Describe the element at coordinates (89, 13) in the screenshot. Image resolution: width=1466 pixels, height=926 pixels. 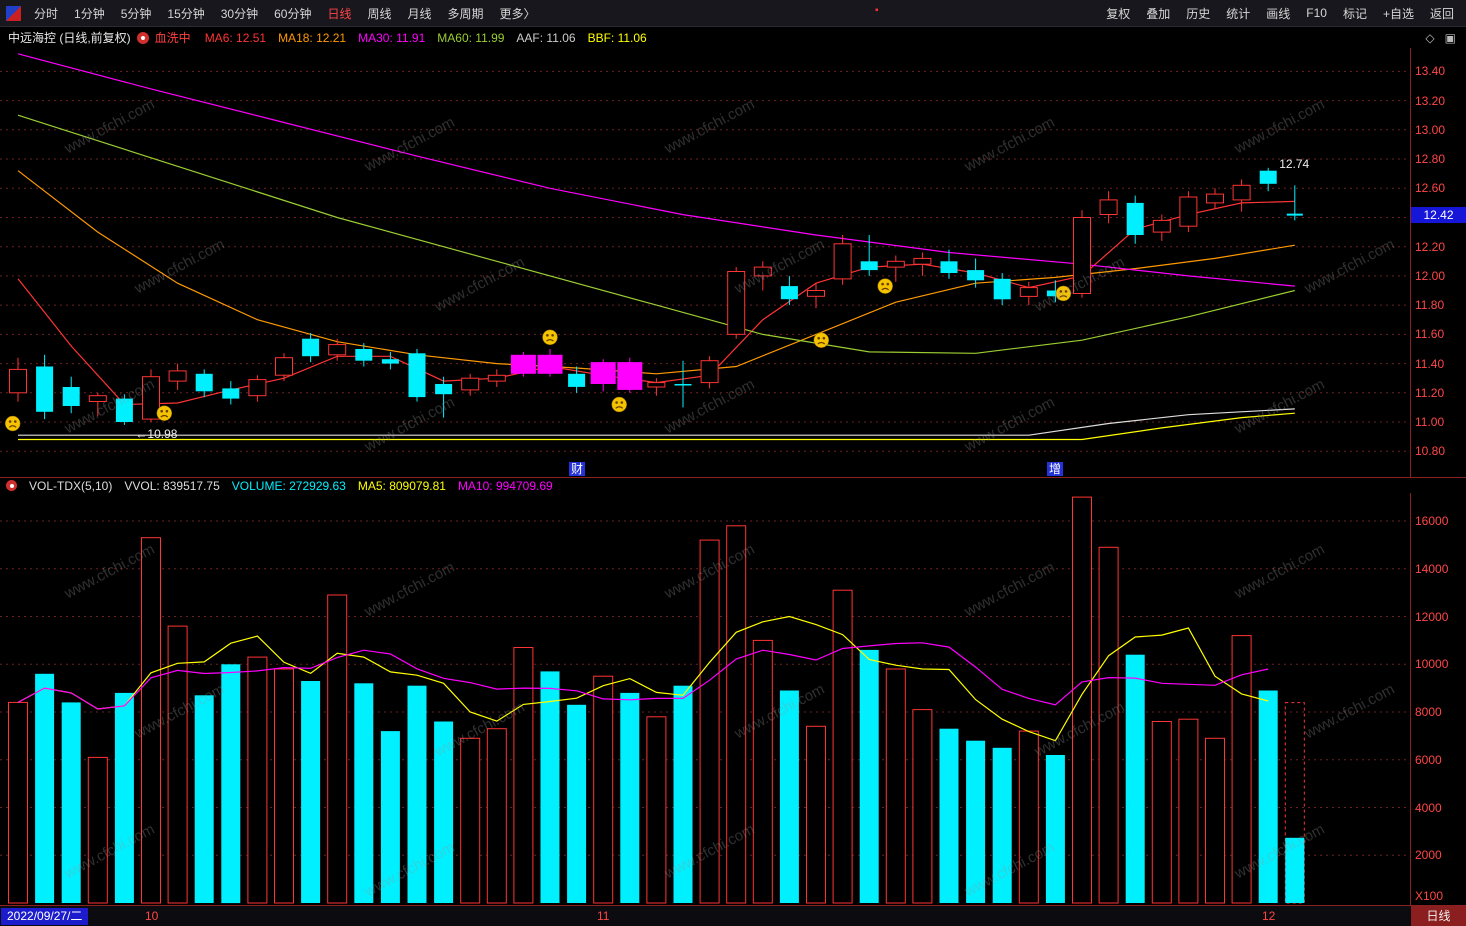
I see `period-item: 1分钟` at that location.